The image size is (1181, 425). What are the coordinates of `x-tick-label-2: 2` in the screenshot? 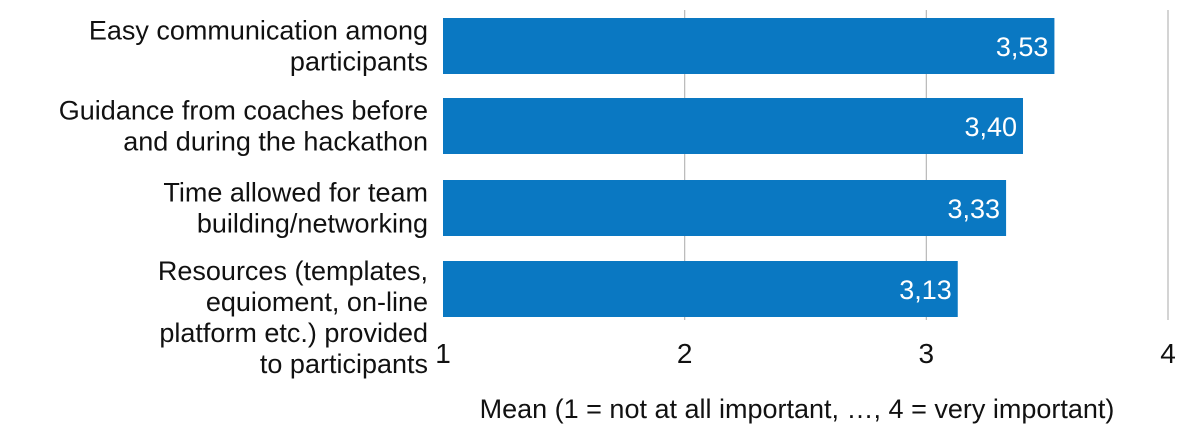 It's located at (685, 353).